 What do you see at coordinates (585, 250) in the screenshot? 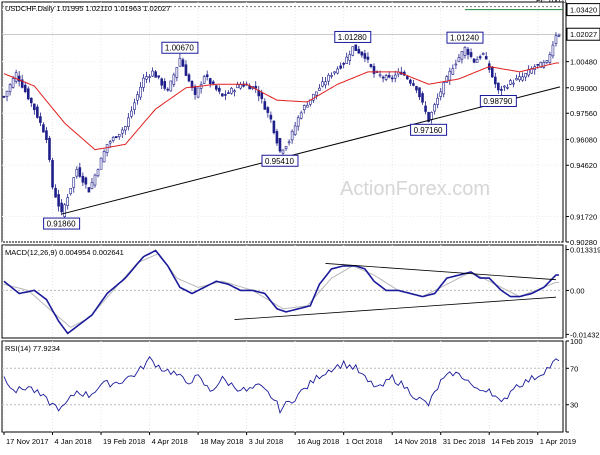
I see `macd-y-tick-label: 0.013319` at bounding box center [585, 250].